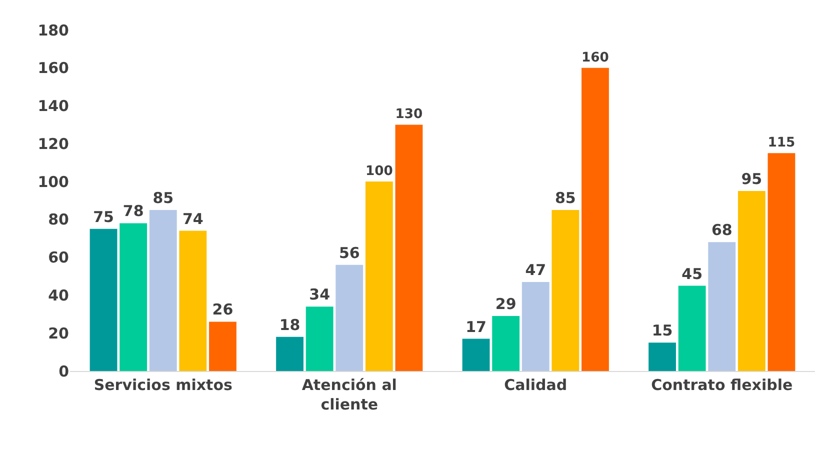  I want to click on y-tick-label: 120, so click(53, 143).